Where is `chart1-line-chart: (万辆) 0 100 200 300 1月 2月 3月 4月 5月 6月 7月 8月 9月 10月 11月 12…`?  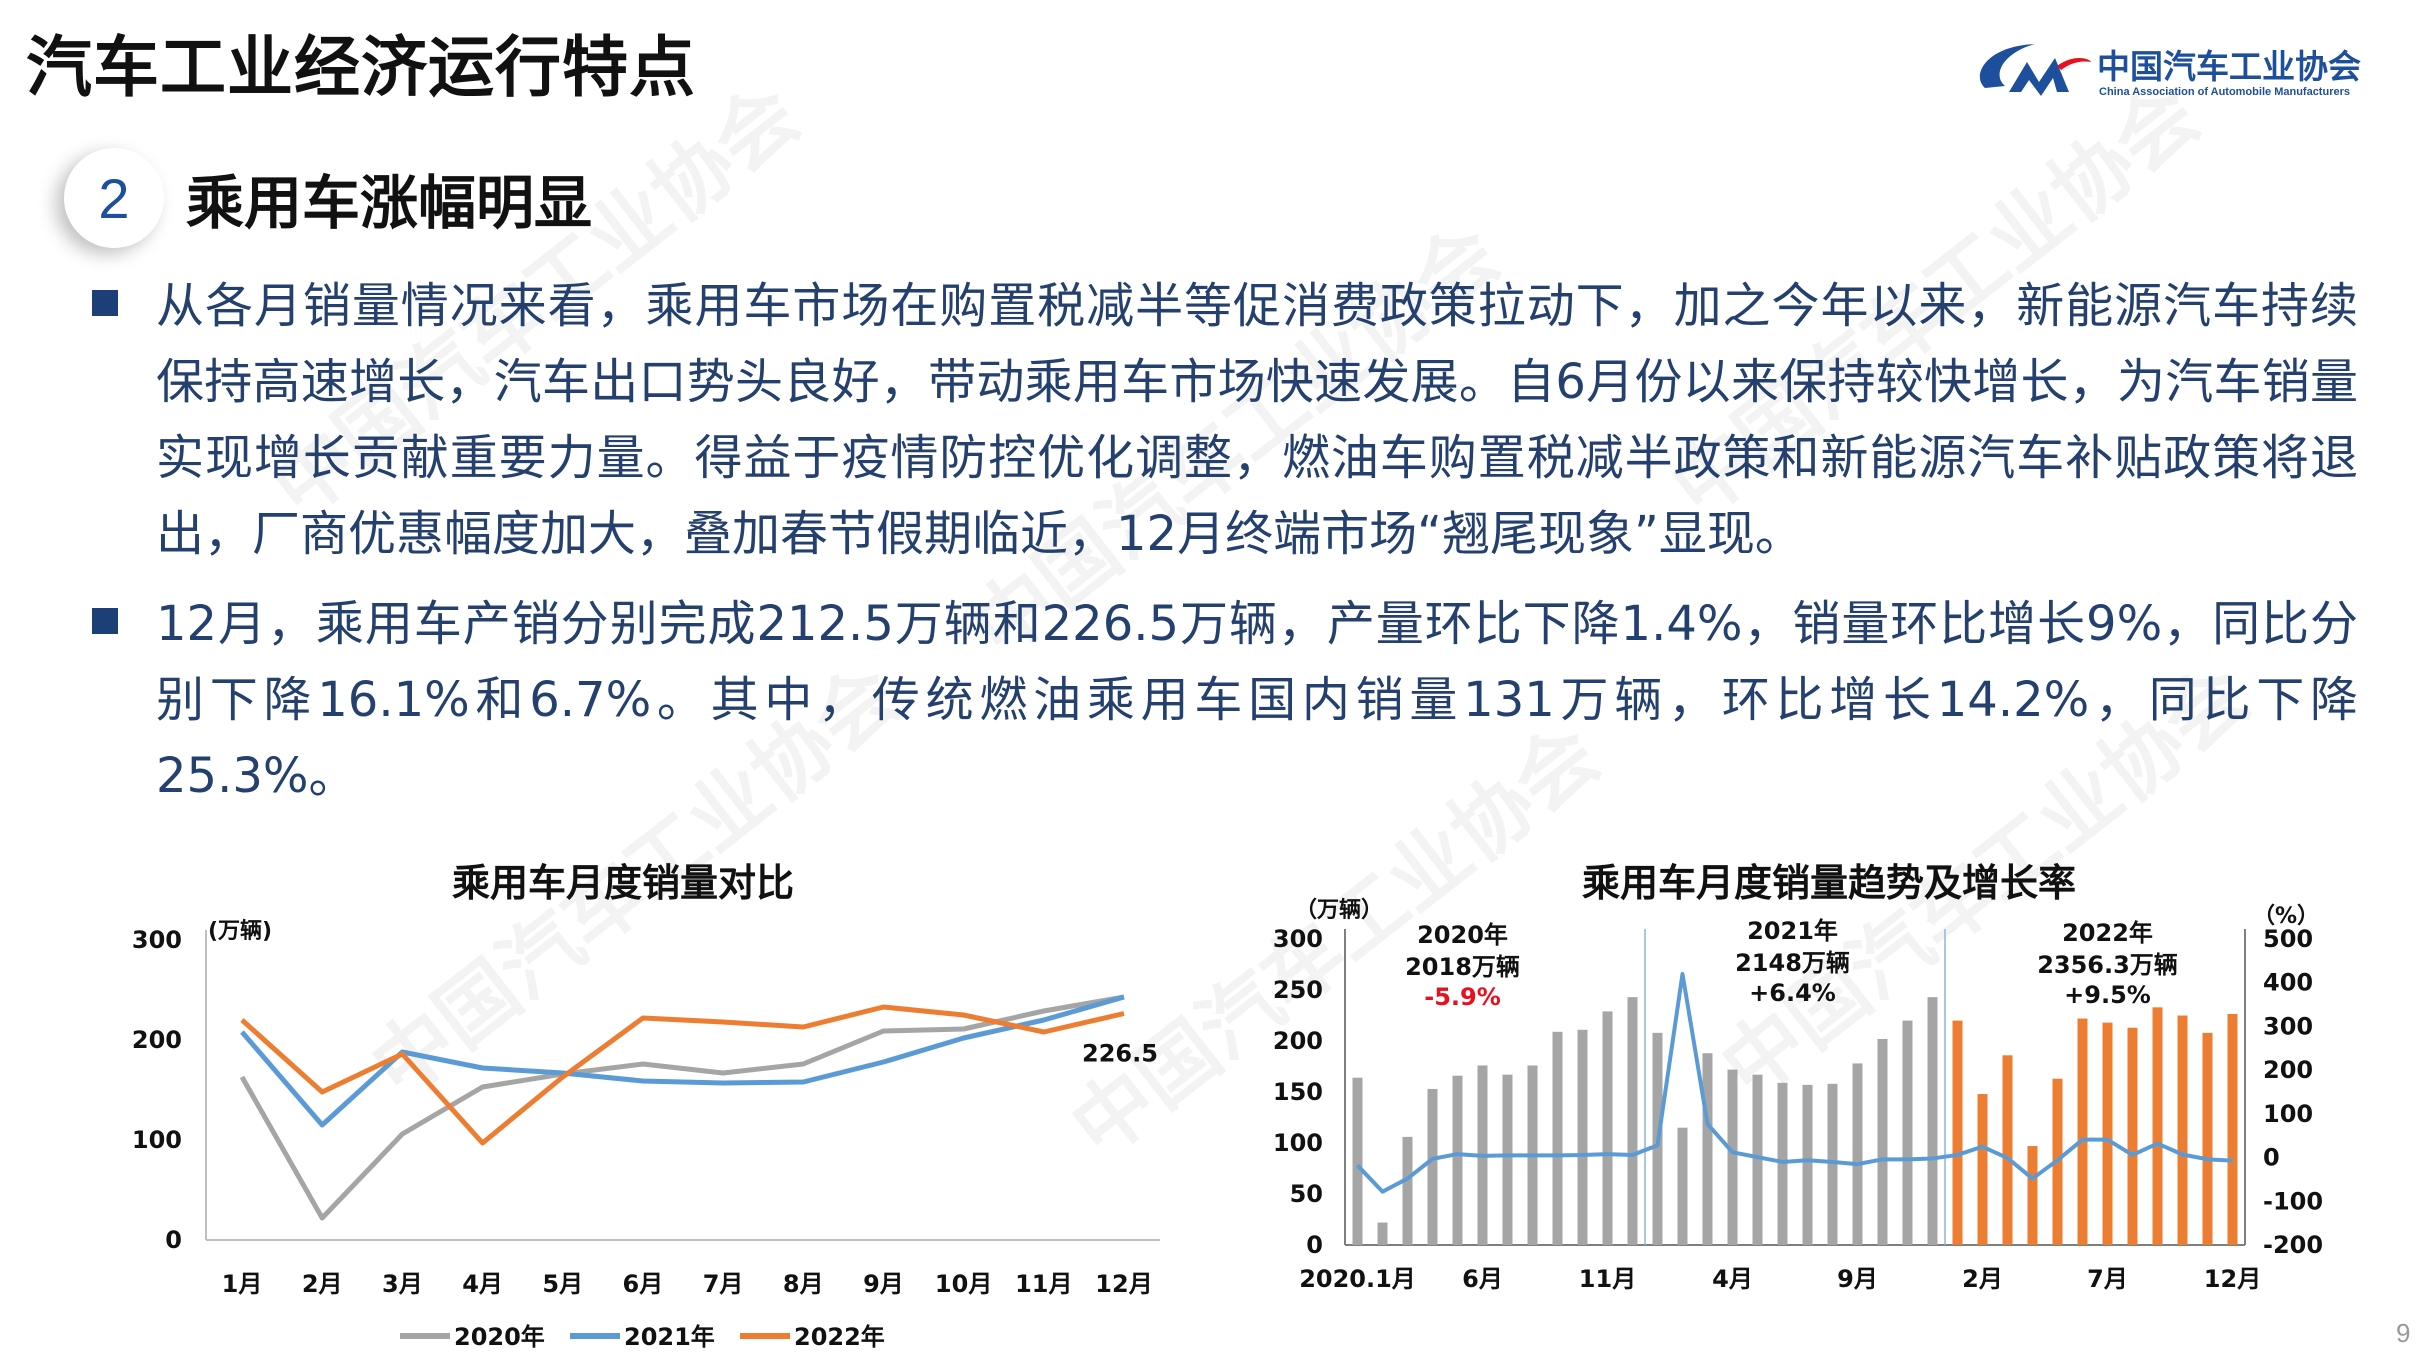 chart1-line-chart: (万辆) 0 100 200 300 1月 2月 3月 4月 5月 6月 7月 8月 9月 10月 11月 12… is located at coordinates (646, 1134).